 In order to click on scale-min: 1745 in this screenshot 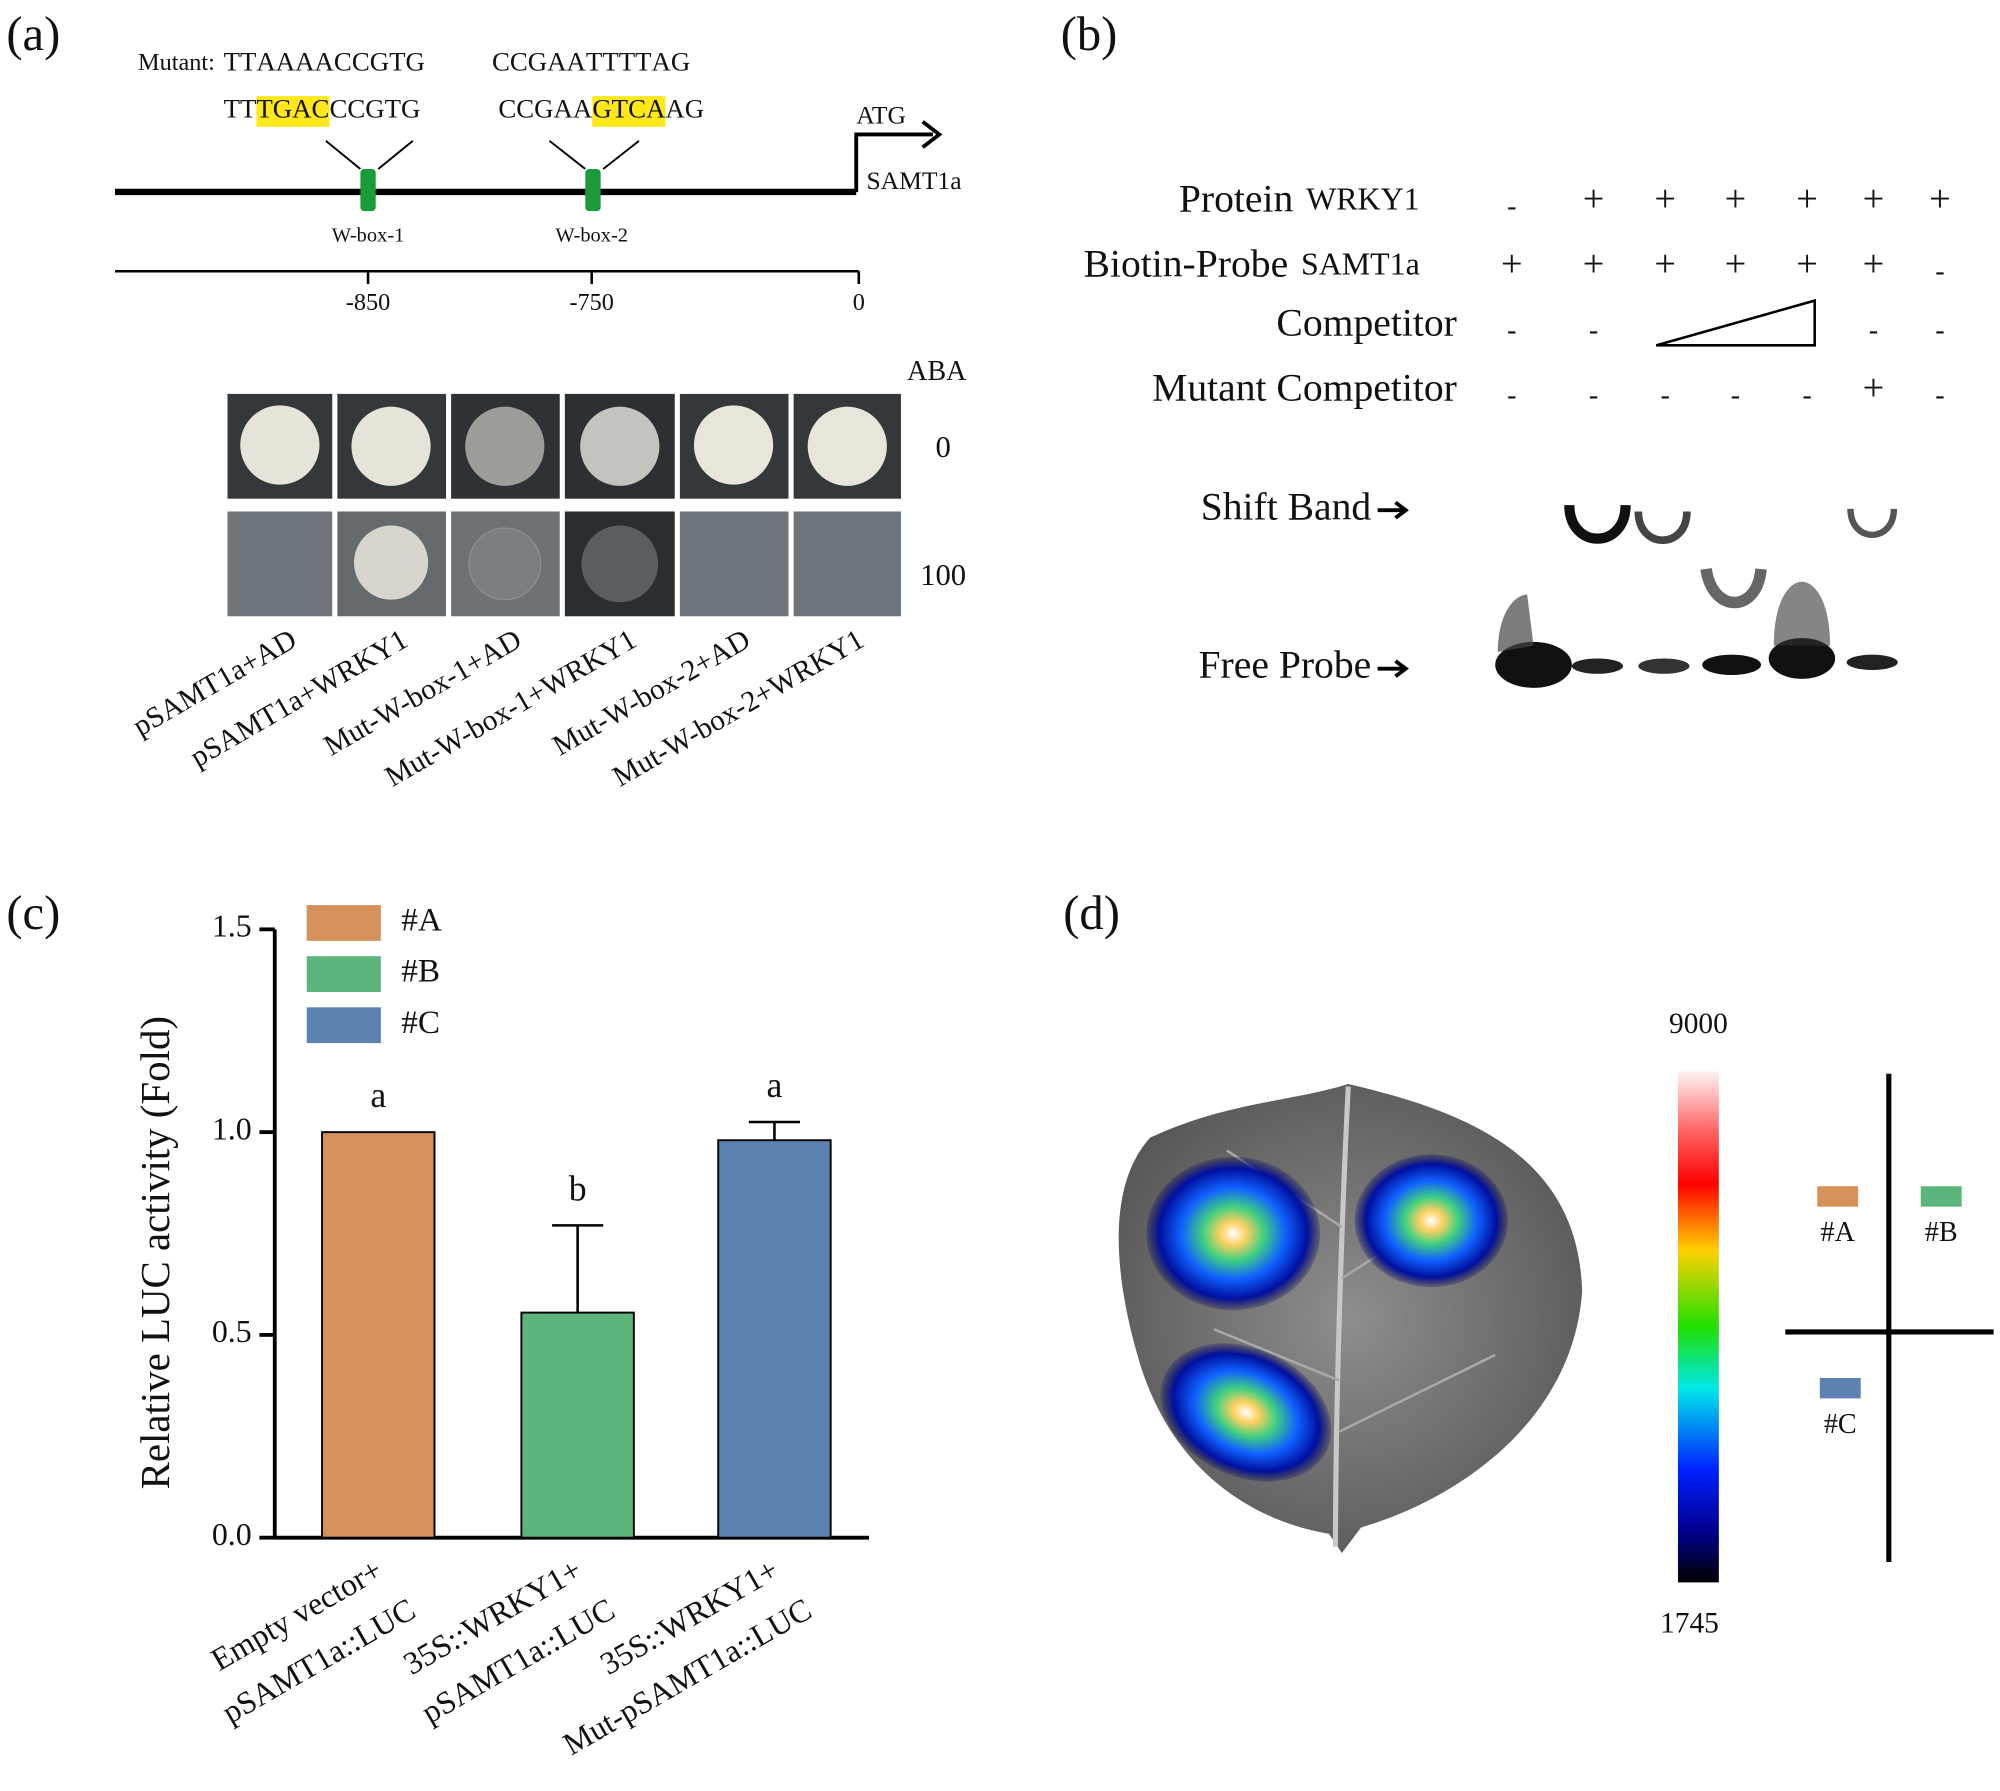, I will do `click(1689, 1624)`.